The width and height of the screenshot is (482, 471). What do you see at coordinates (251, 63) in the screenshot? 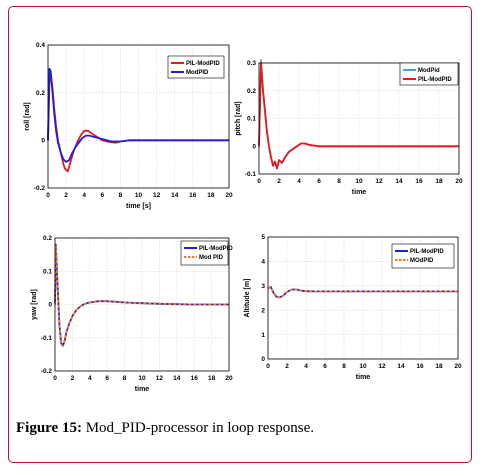
I see `y-tick-label: 0.3` at bounding box center [251, 63].